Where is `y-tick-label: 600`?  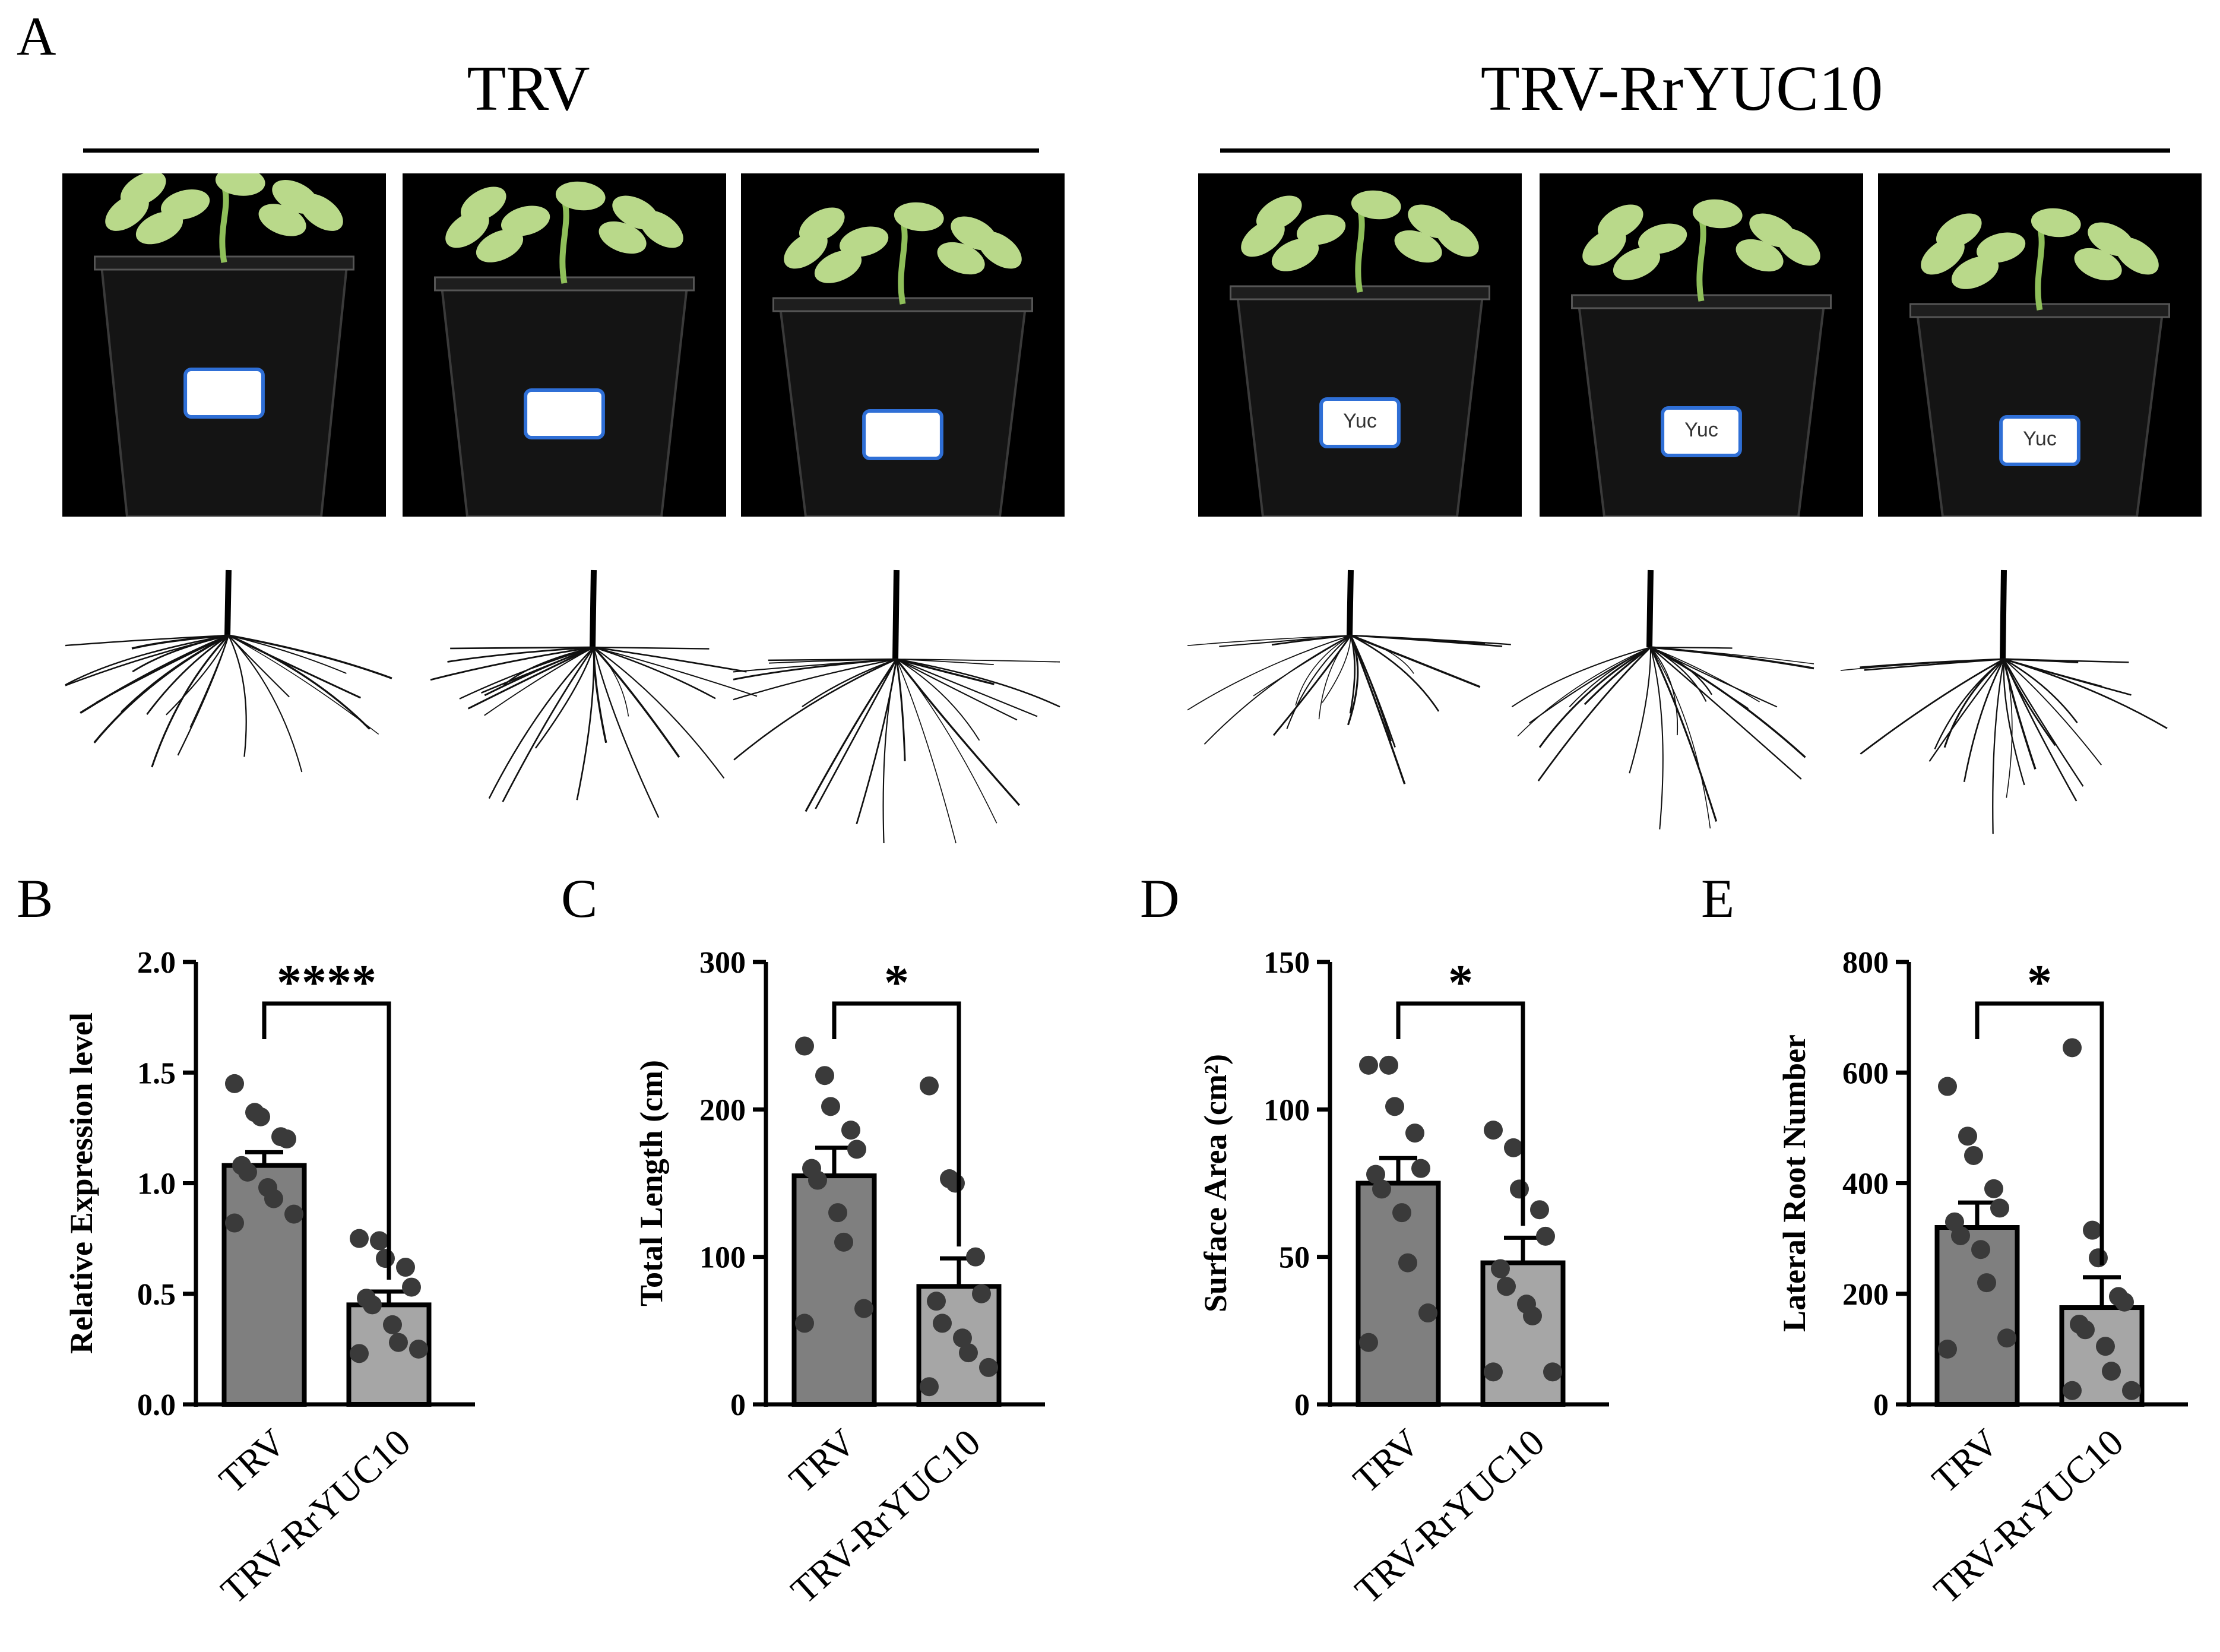 y-tick-label: 600 is located at coordinates (1865, 1073).